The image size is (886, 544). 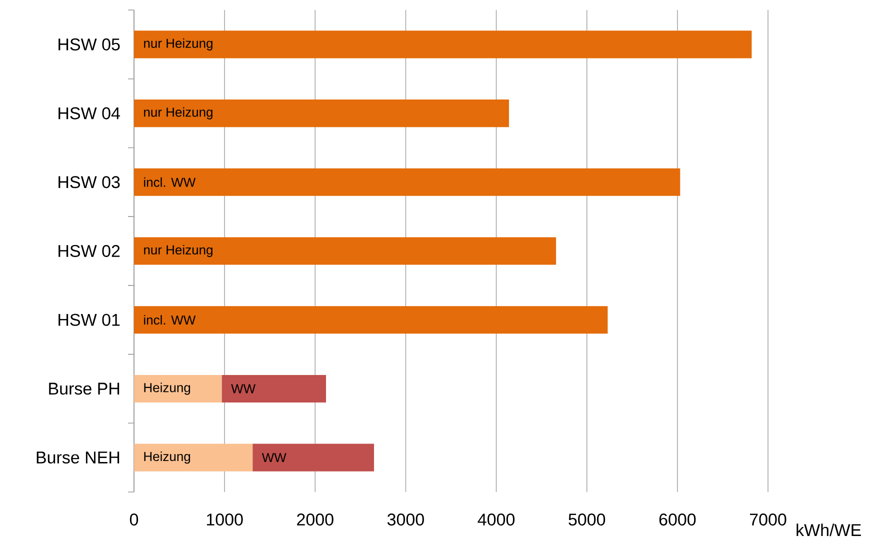 What do you see at coordinates (274, 457) in the screenshot?
I see `text: WW` at bounding box center [274, 457].